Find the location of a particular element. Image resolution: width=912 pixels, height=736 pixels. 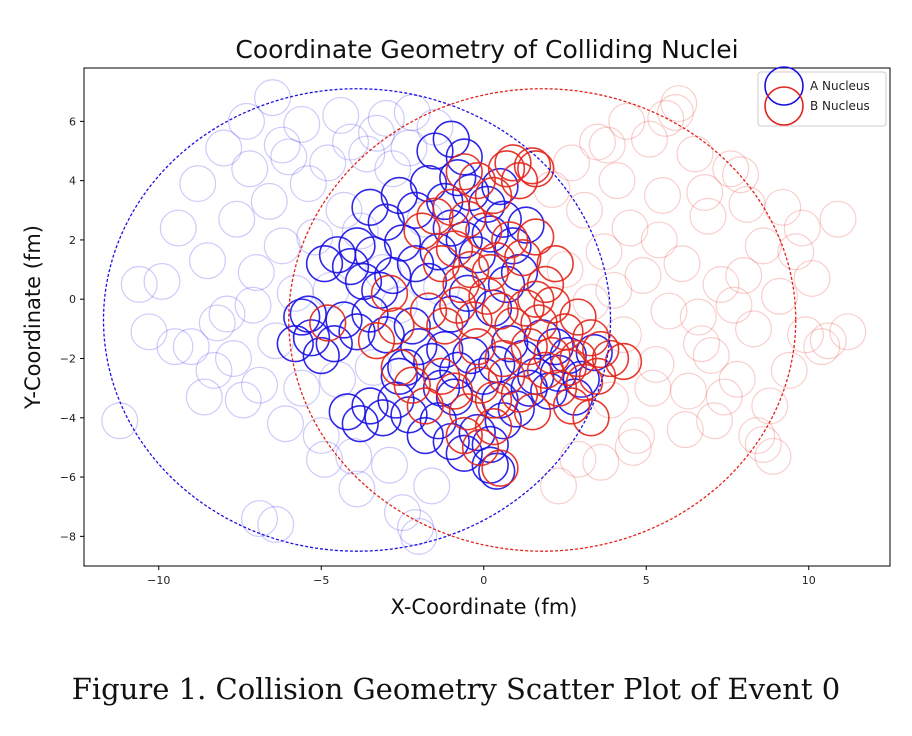

y-tick-label: 4 is located at coordinates (72, 181).